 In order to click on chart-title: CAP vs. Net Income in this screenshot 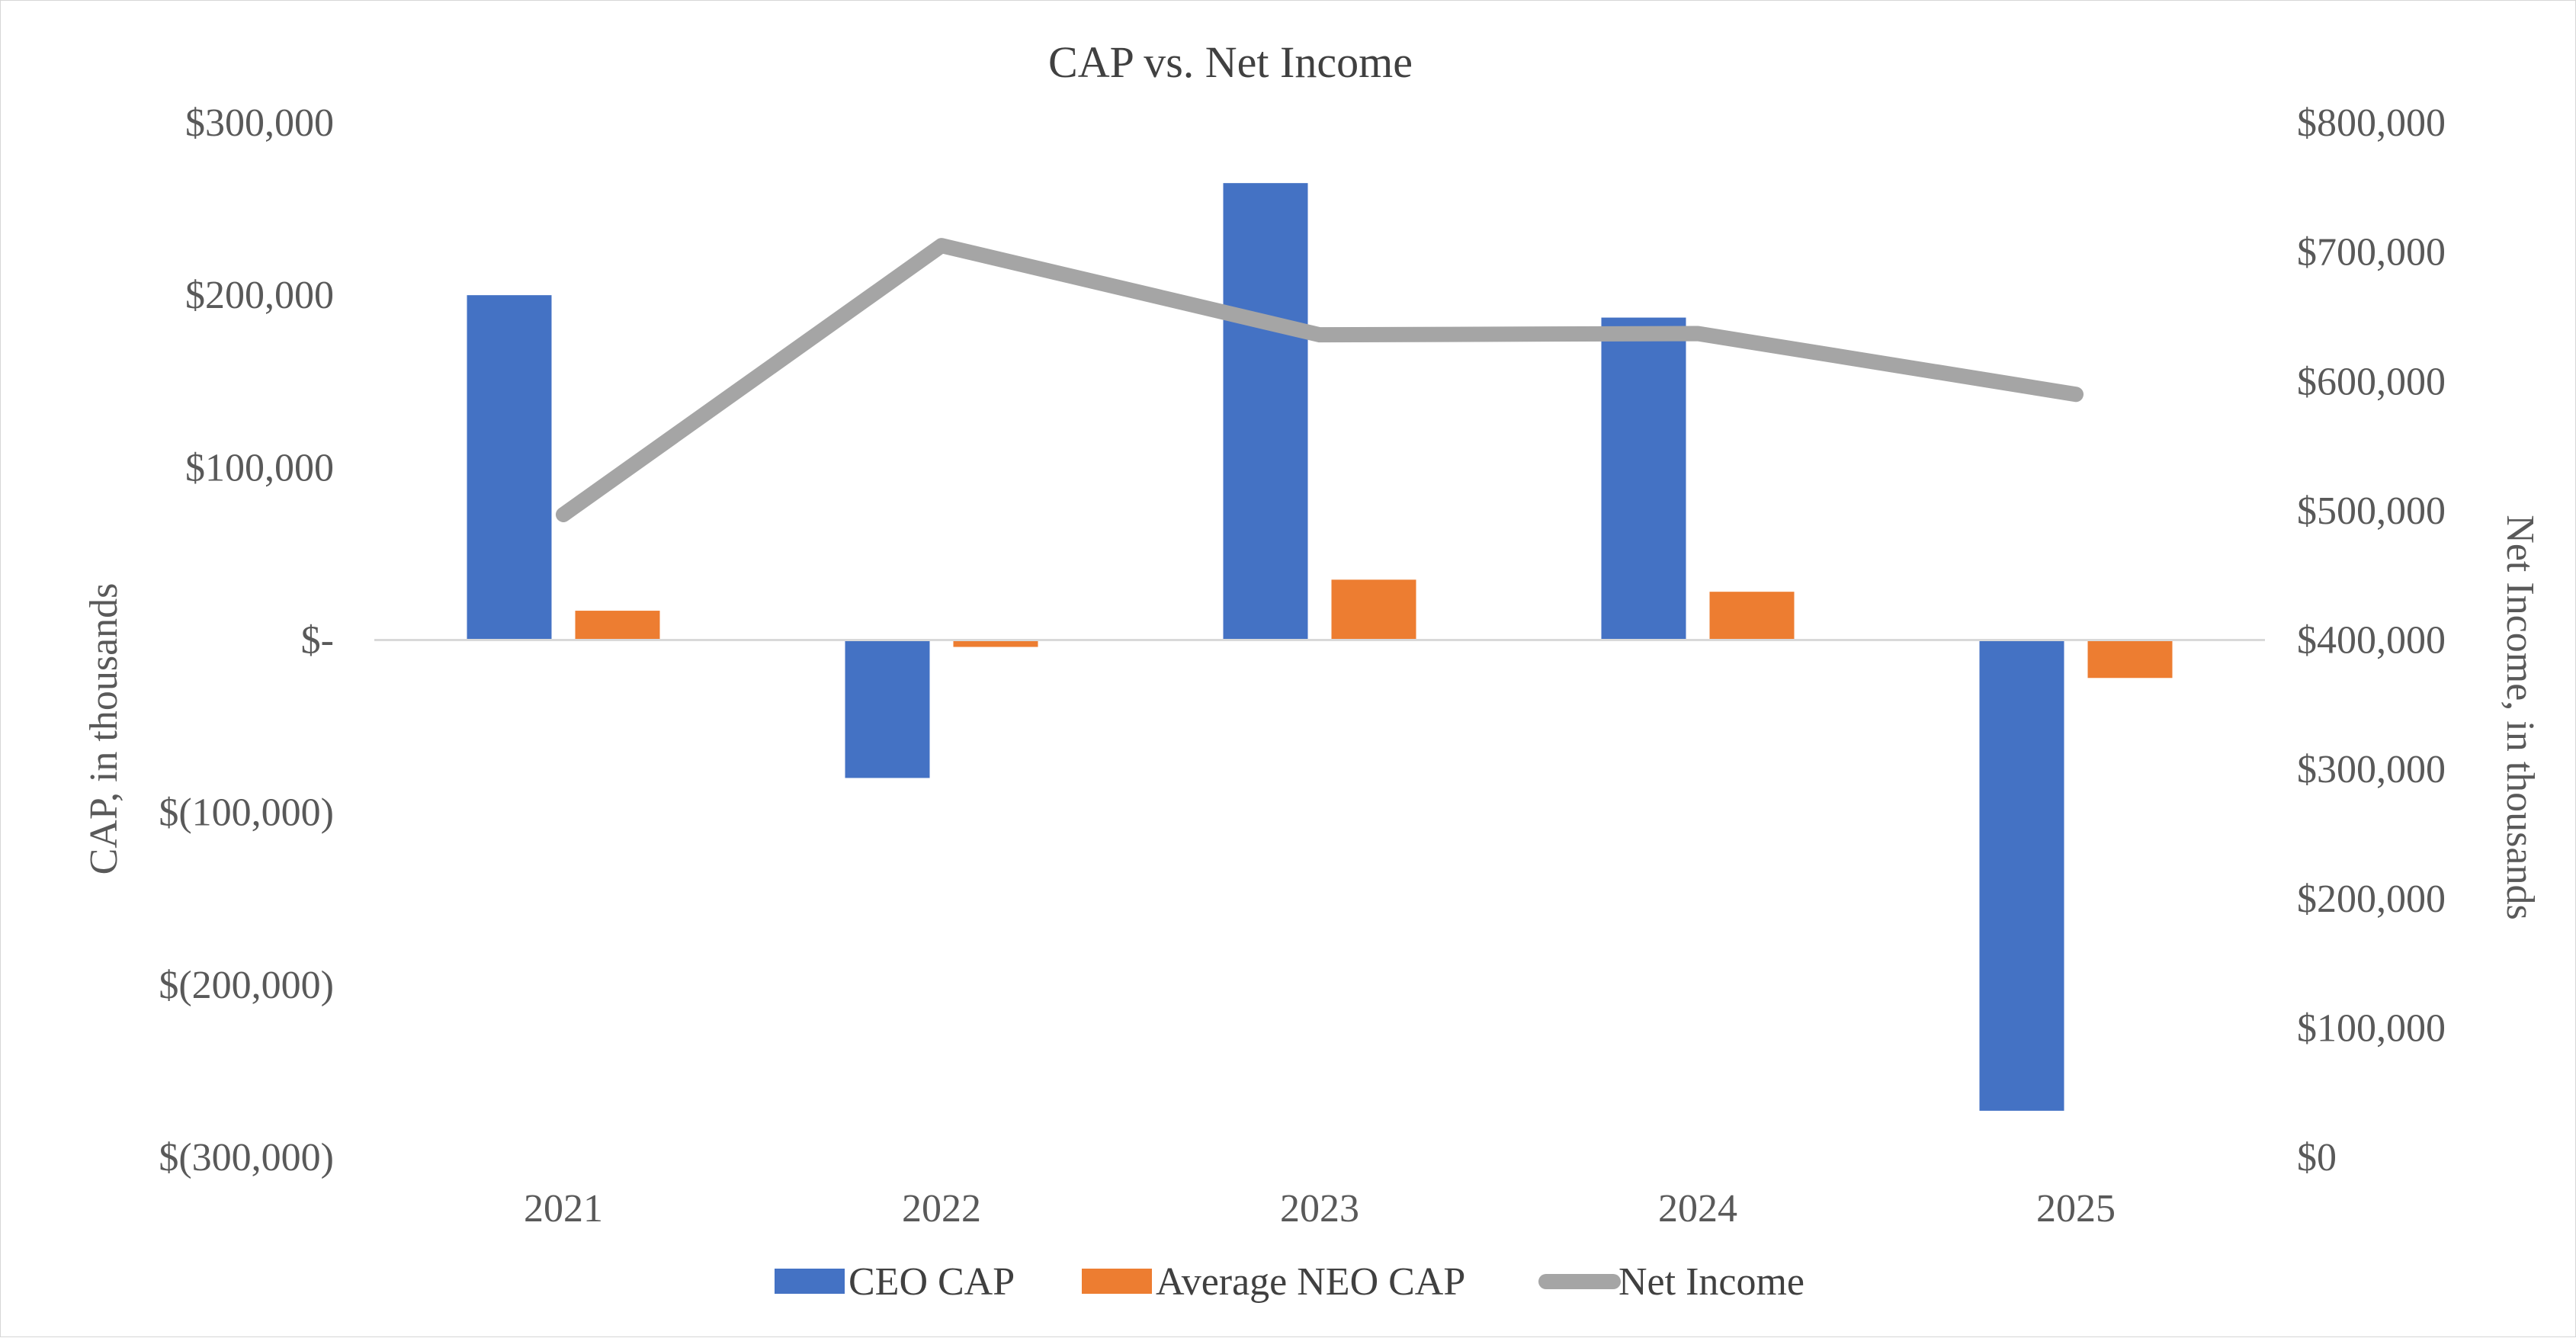, I will do `click(1230, 62)`.